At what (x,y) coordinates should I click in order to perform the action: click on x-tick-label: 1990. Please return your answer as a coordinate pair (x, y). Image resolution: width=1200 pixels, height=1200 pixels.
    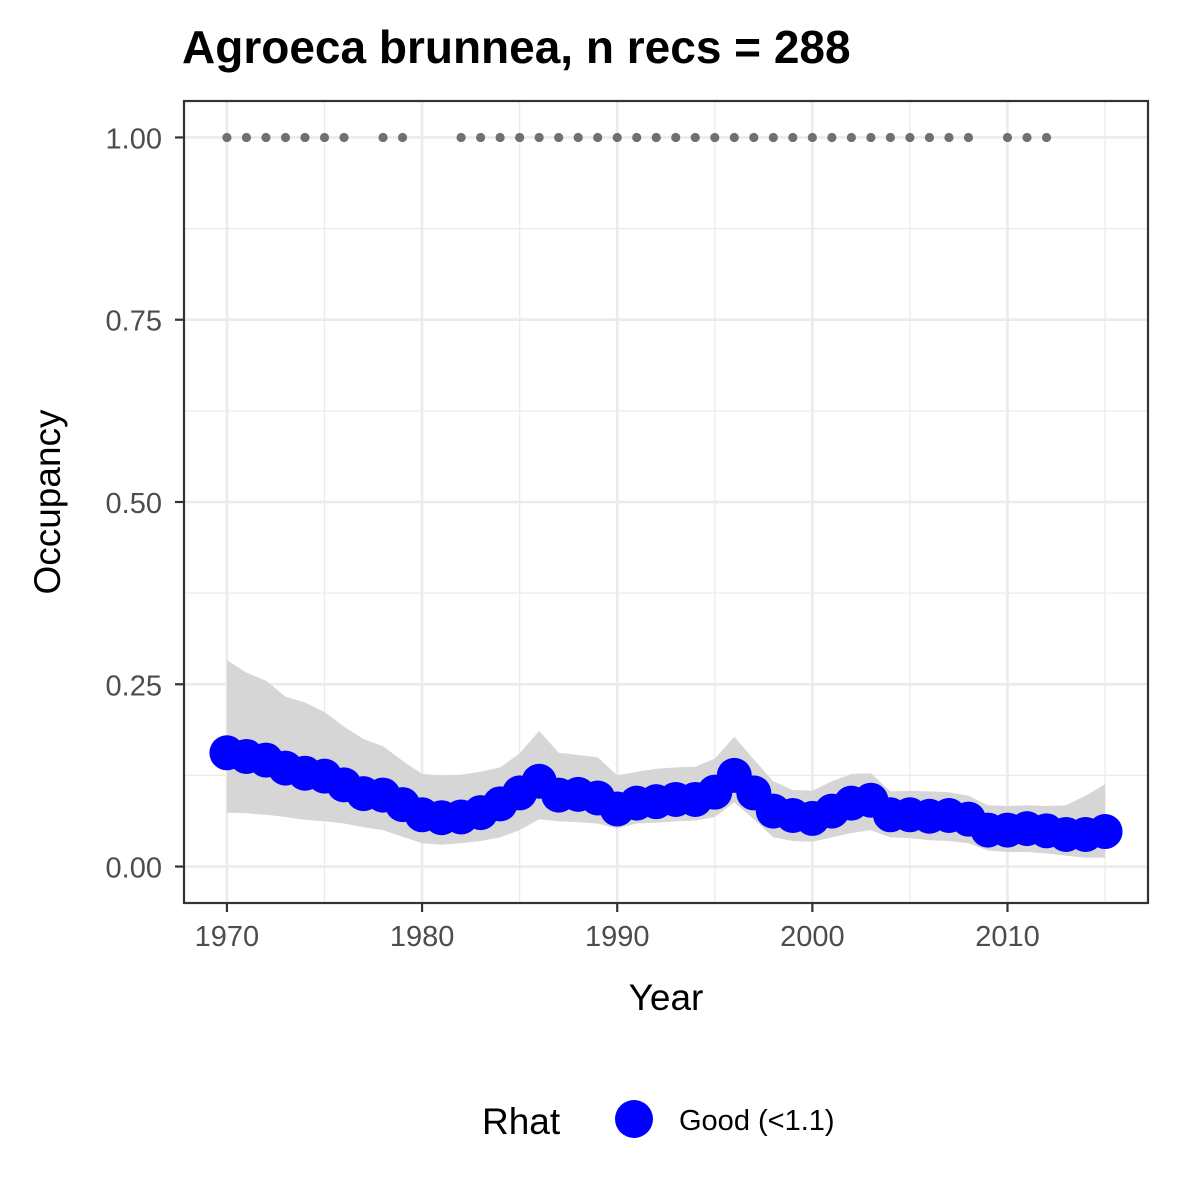
    Looking at the image, I should click on (617, 937).